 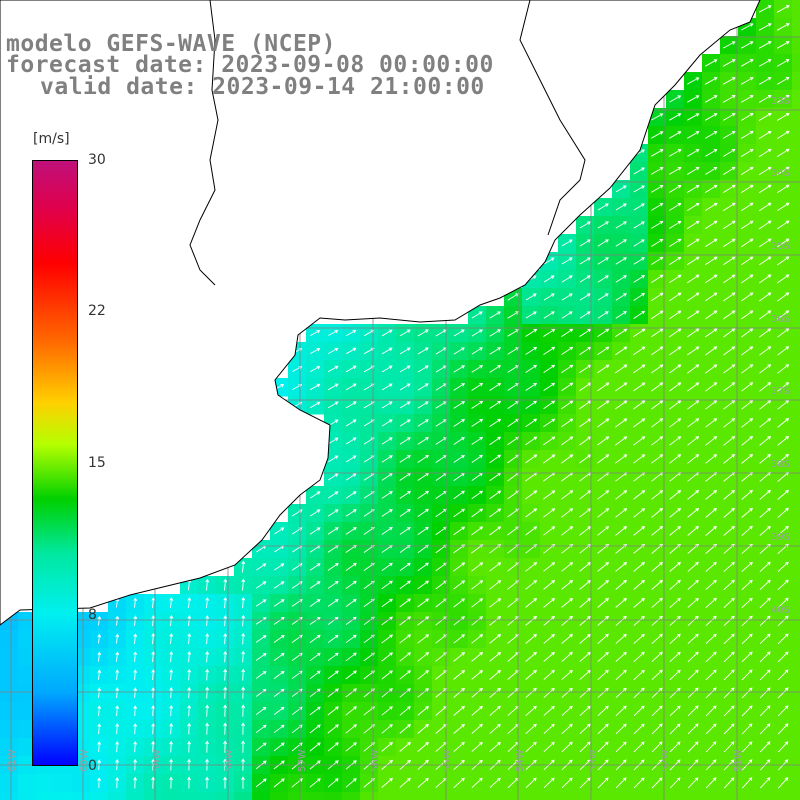 I want to click on valid-date: valid date: 2023-09-14 21:00:00, so click(x=262, y=87).